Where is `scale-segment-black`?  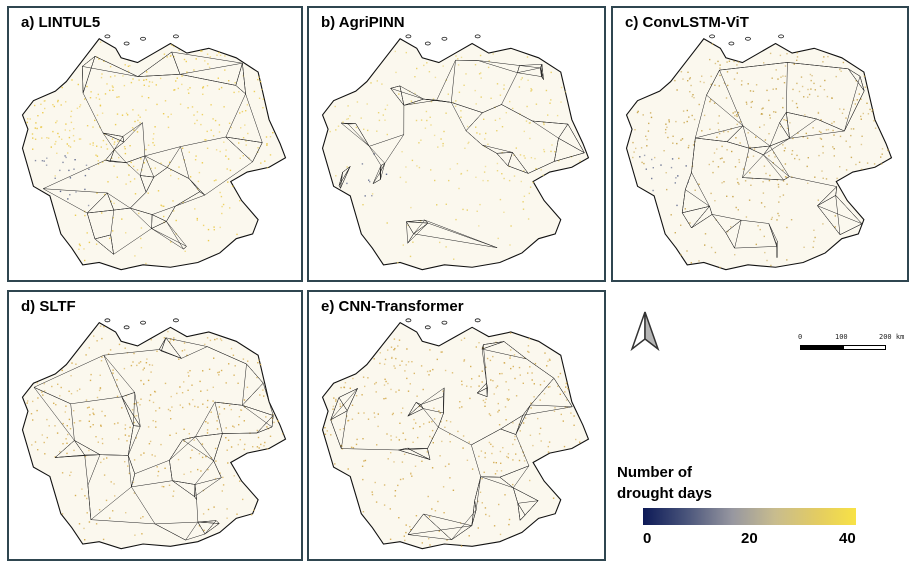 scale-segment-black is located at coordinates (821, 347).